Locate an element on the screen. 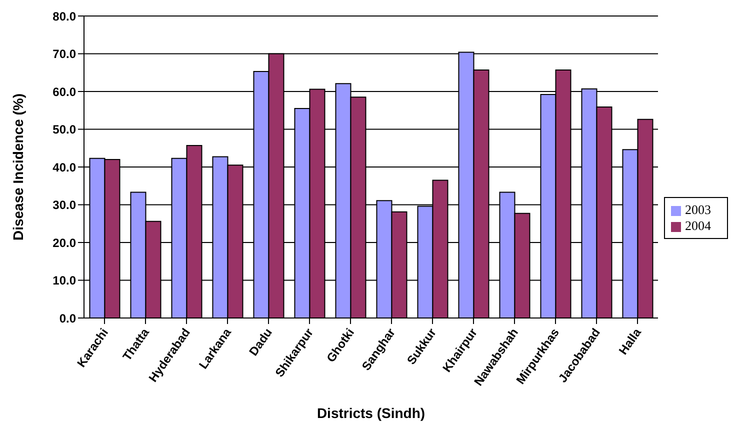 The image size is (740, 436). y-tick-label: 70.0 is located at coordinates (64, 54).